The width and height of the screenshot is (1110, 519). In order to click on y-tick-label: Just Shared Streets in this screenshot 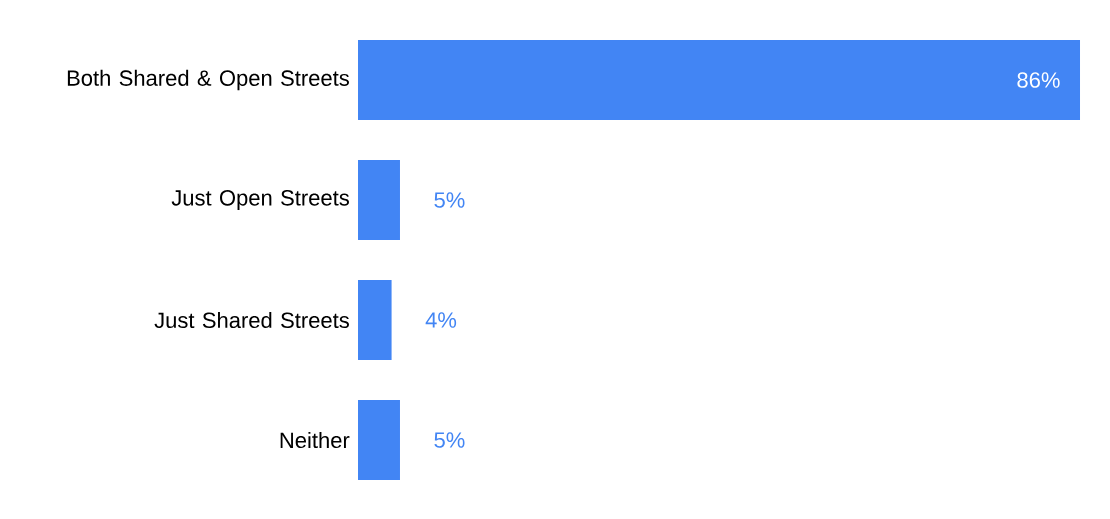, I will do `click(251, 320)`.